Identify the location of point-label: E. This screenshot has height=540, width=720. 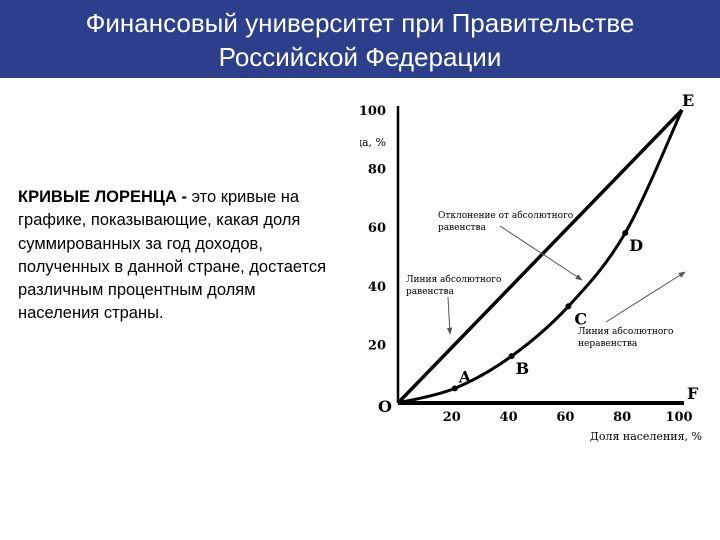
(688, 100).